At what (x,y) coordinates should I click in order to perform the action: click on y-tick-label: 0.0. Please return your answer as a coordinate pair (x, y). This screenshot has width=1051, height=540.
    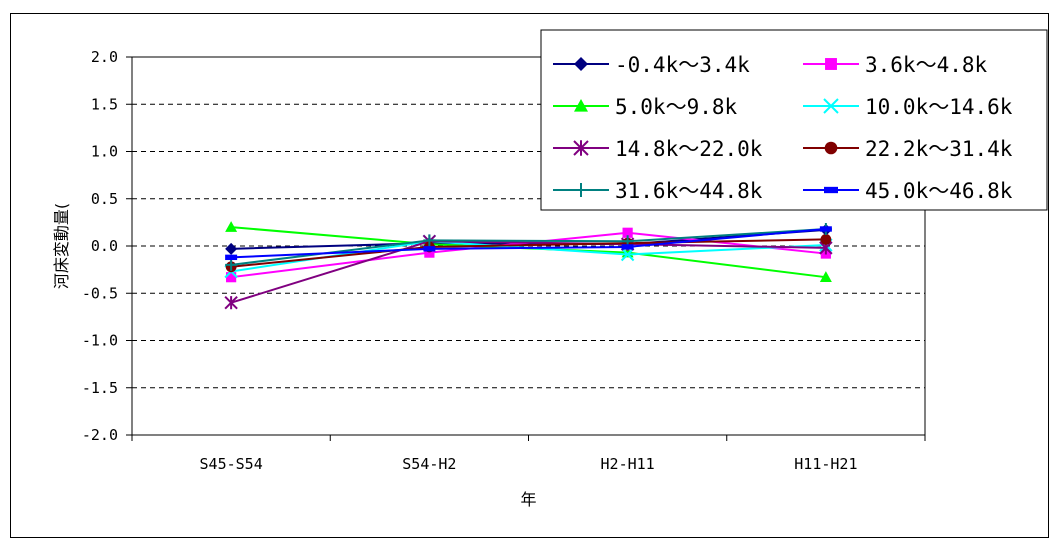
    Looking at the image, I should click on (104, 246).